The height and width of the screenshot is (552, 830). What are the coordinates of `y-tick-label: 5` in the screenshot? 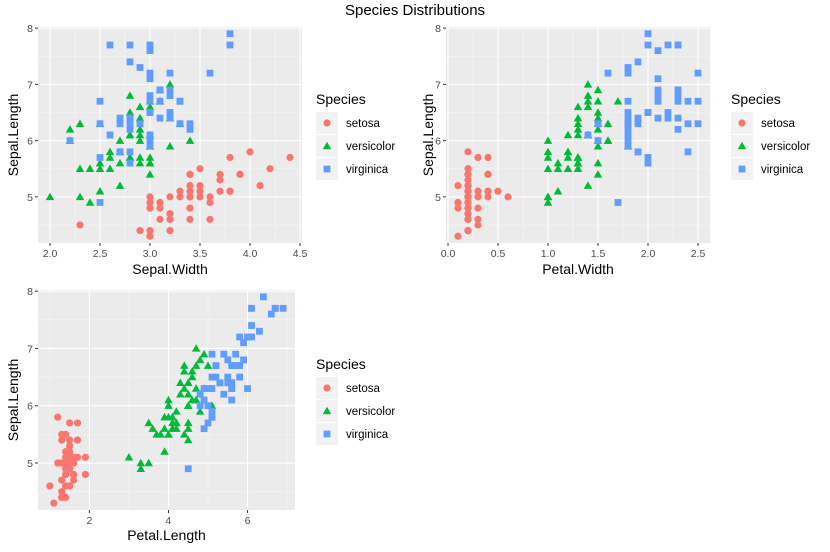 It's located at (438, 198).